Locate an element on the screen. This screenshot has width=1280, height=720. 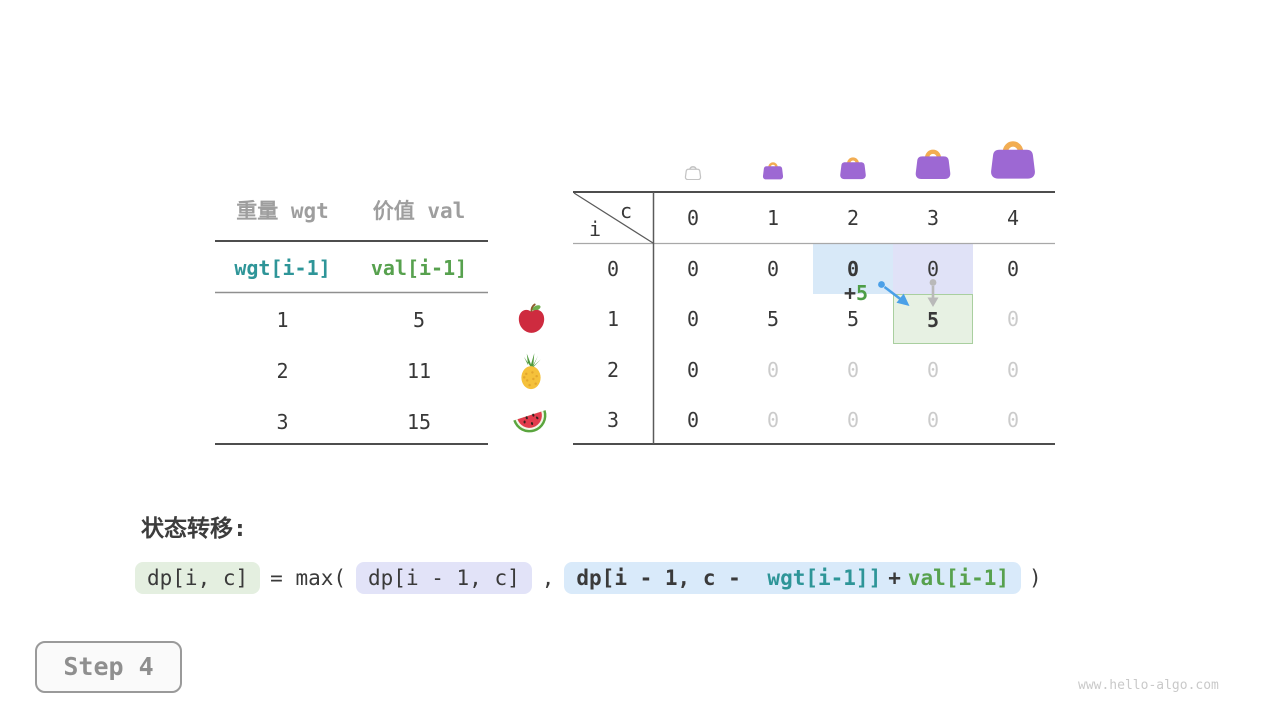
dp-cell-0-4: 0 is located at coordinates (1013, 269).